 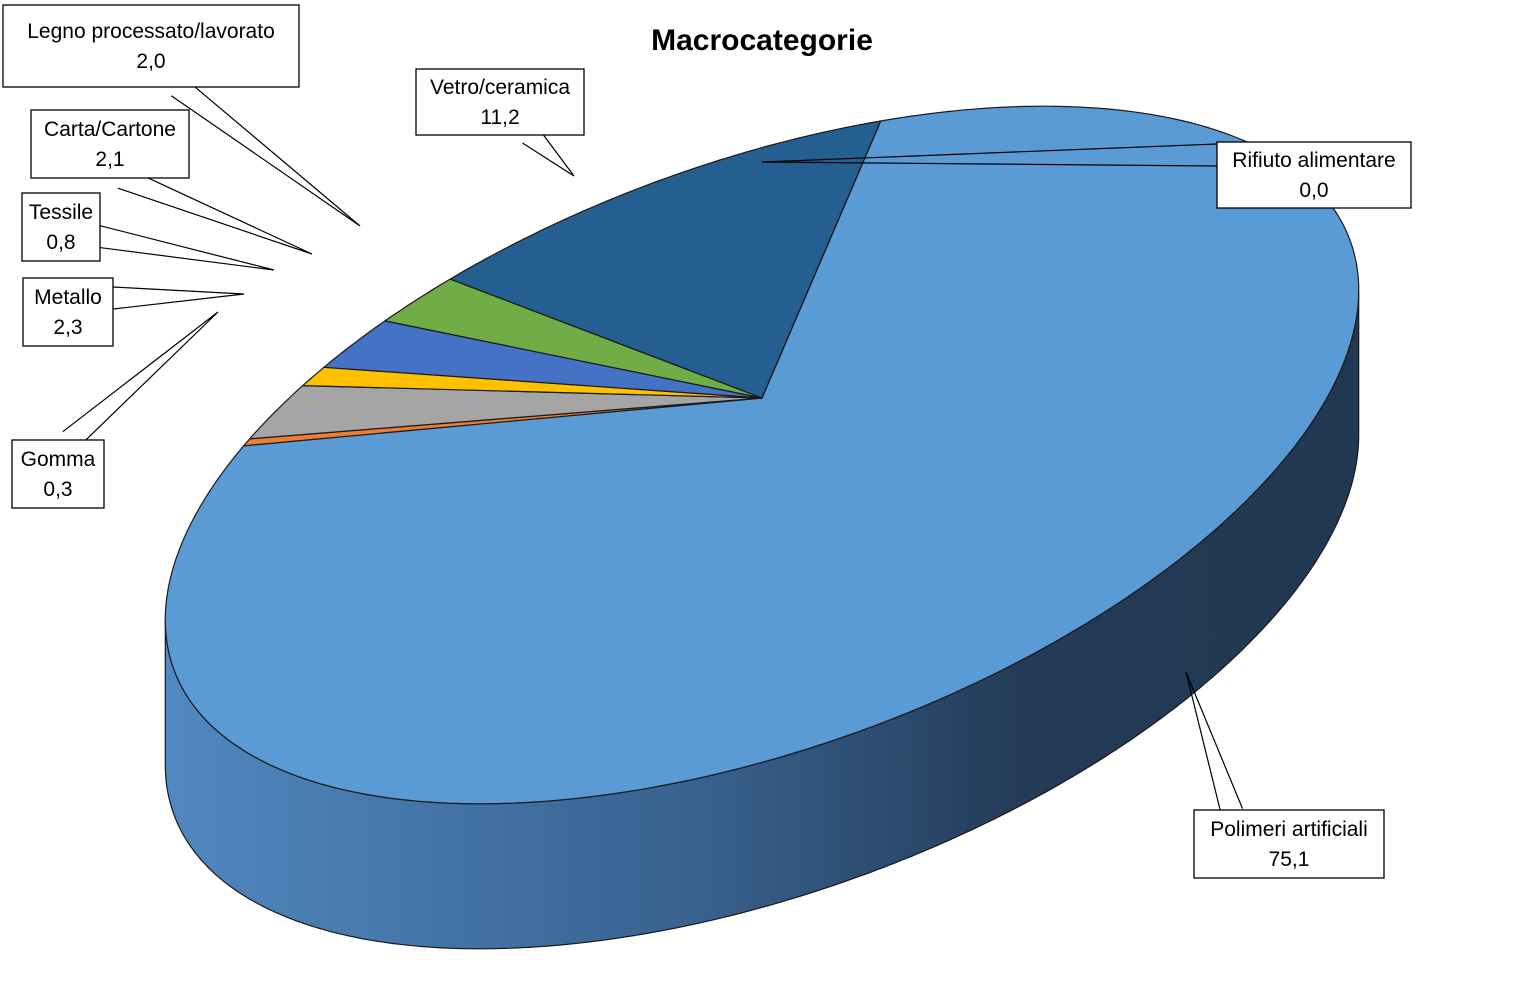 What do you see at coordinates (61, 212) in the screenshot?
I see `label-name-tessile: Tessile` at bounding box center [61, 212].